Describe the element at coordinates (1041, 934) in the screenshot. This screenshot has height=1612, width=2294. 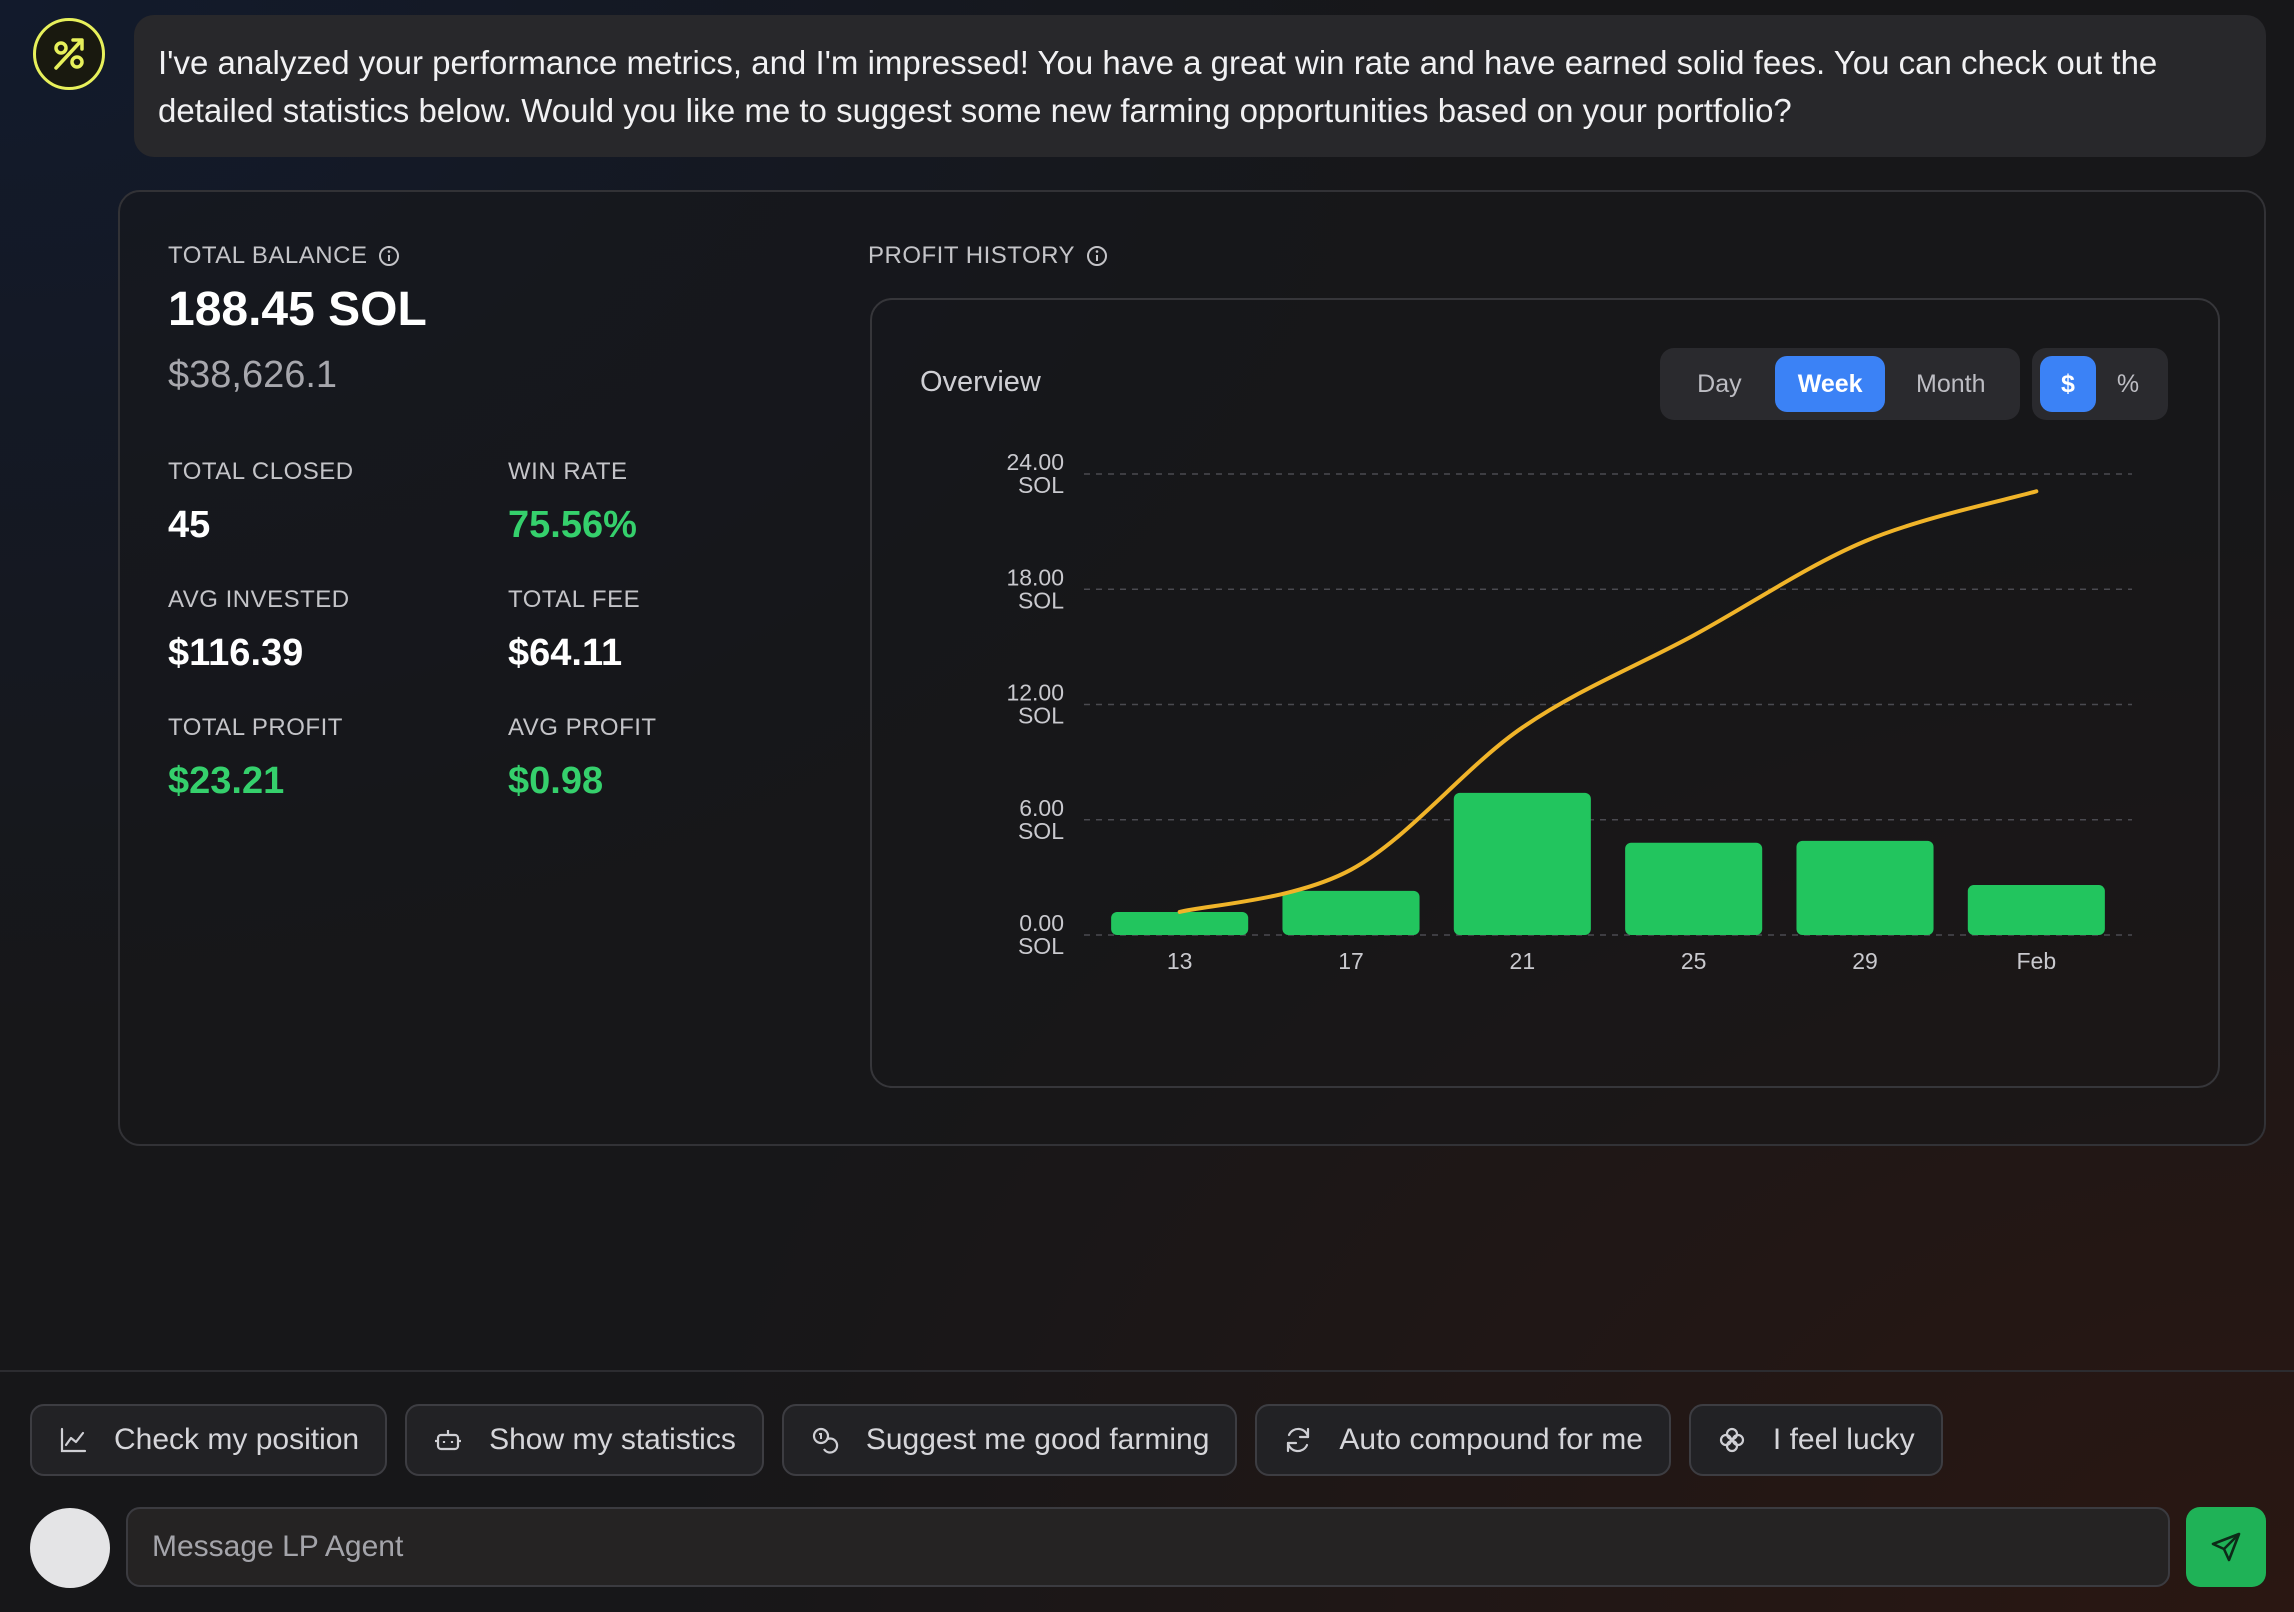
I see `y-tick-label: 0.00 SOL` at that location.